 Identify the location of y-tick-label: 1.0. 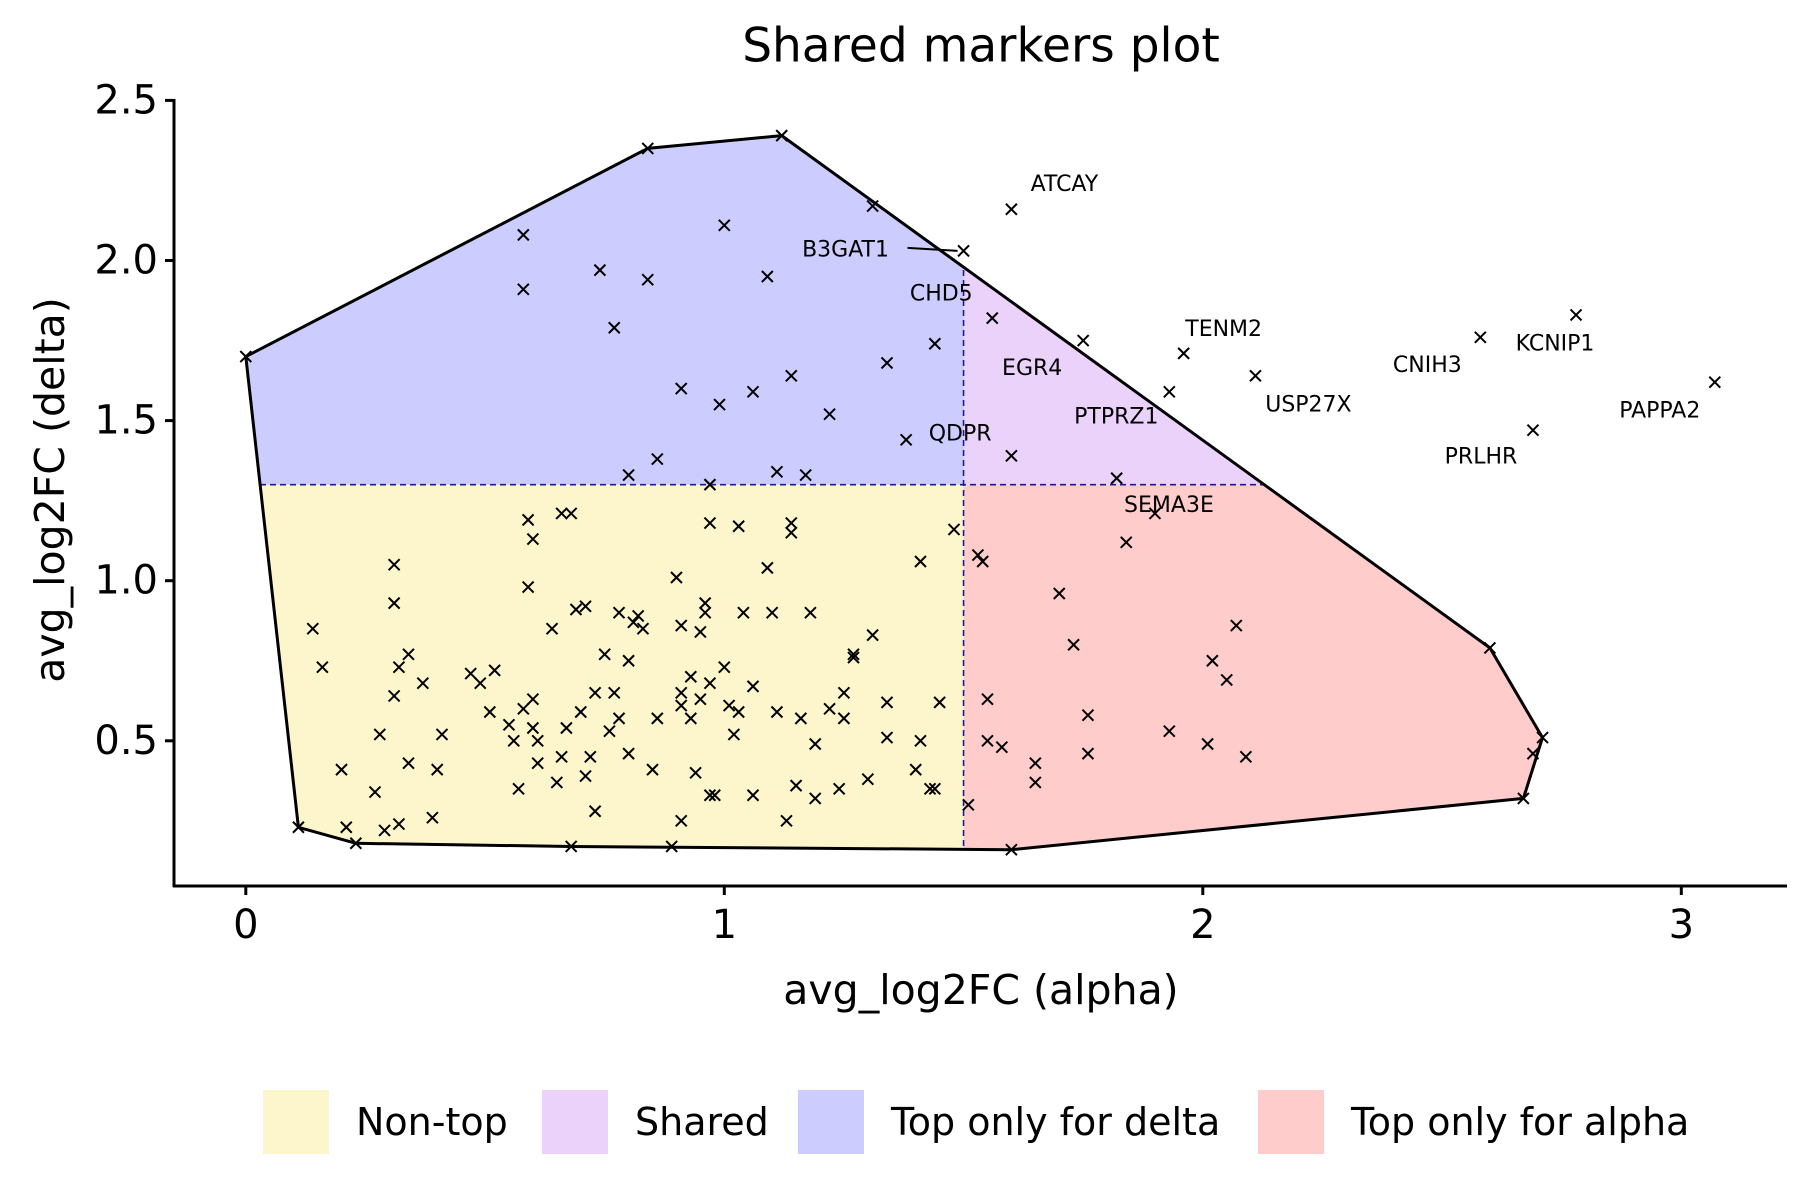
(126, 581).